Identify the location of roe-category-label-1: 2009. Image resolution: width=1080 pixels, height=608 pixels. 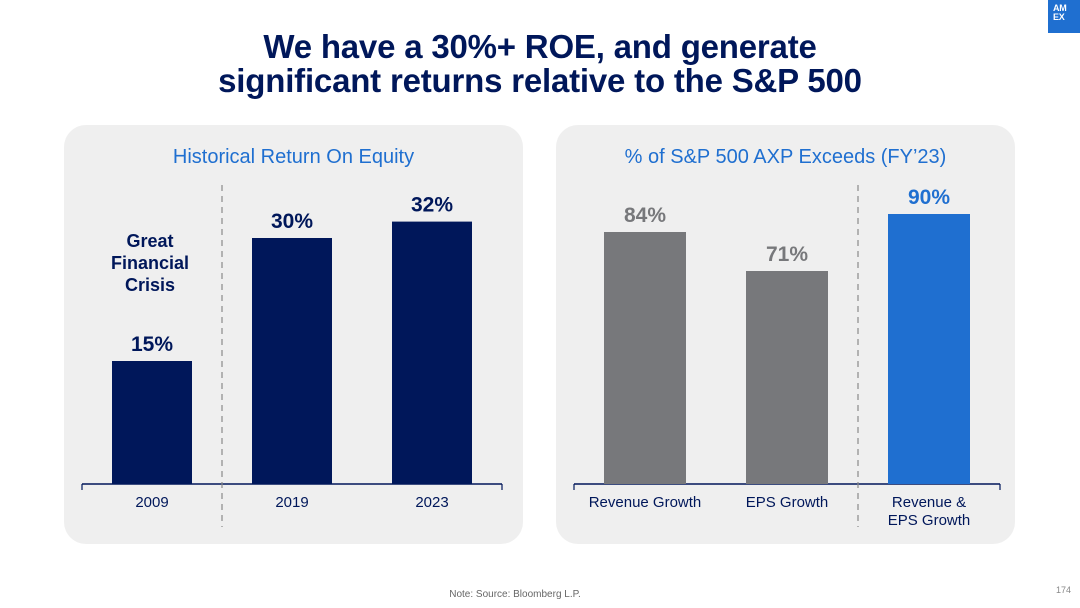
(151, 502).